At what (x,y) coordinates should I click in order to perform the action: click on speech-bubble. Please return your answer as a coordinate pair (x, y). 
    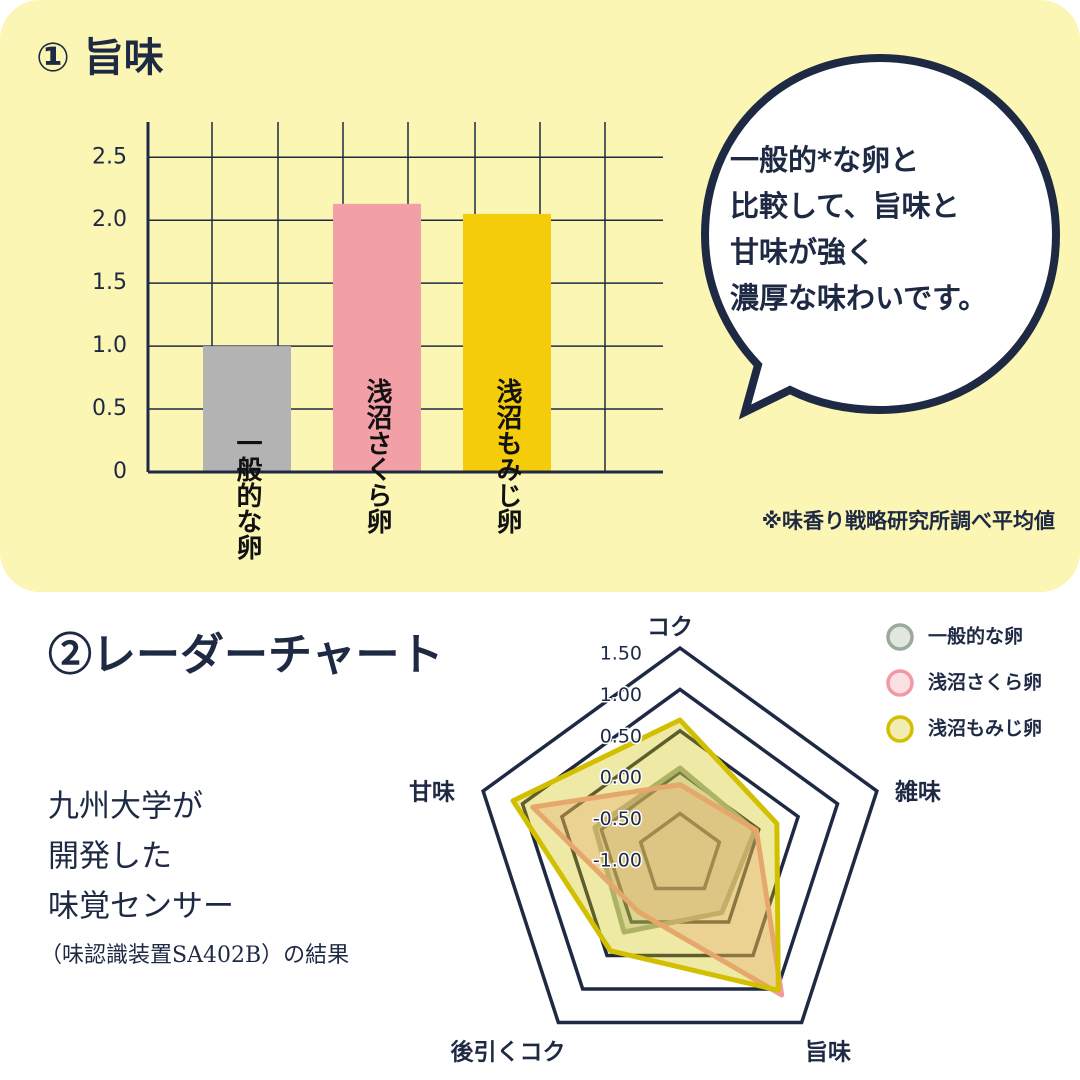
    Looking at the image, I should click on (880, 236).